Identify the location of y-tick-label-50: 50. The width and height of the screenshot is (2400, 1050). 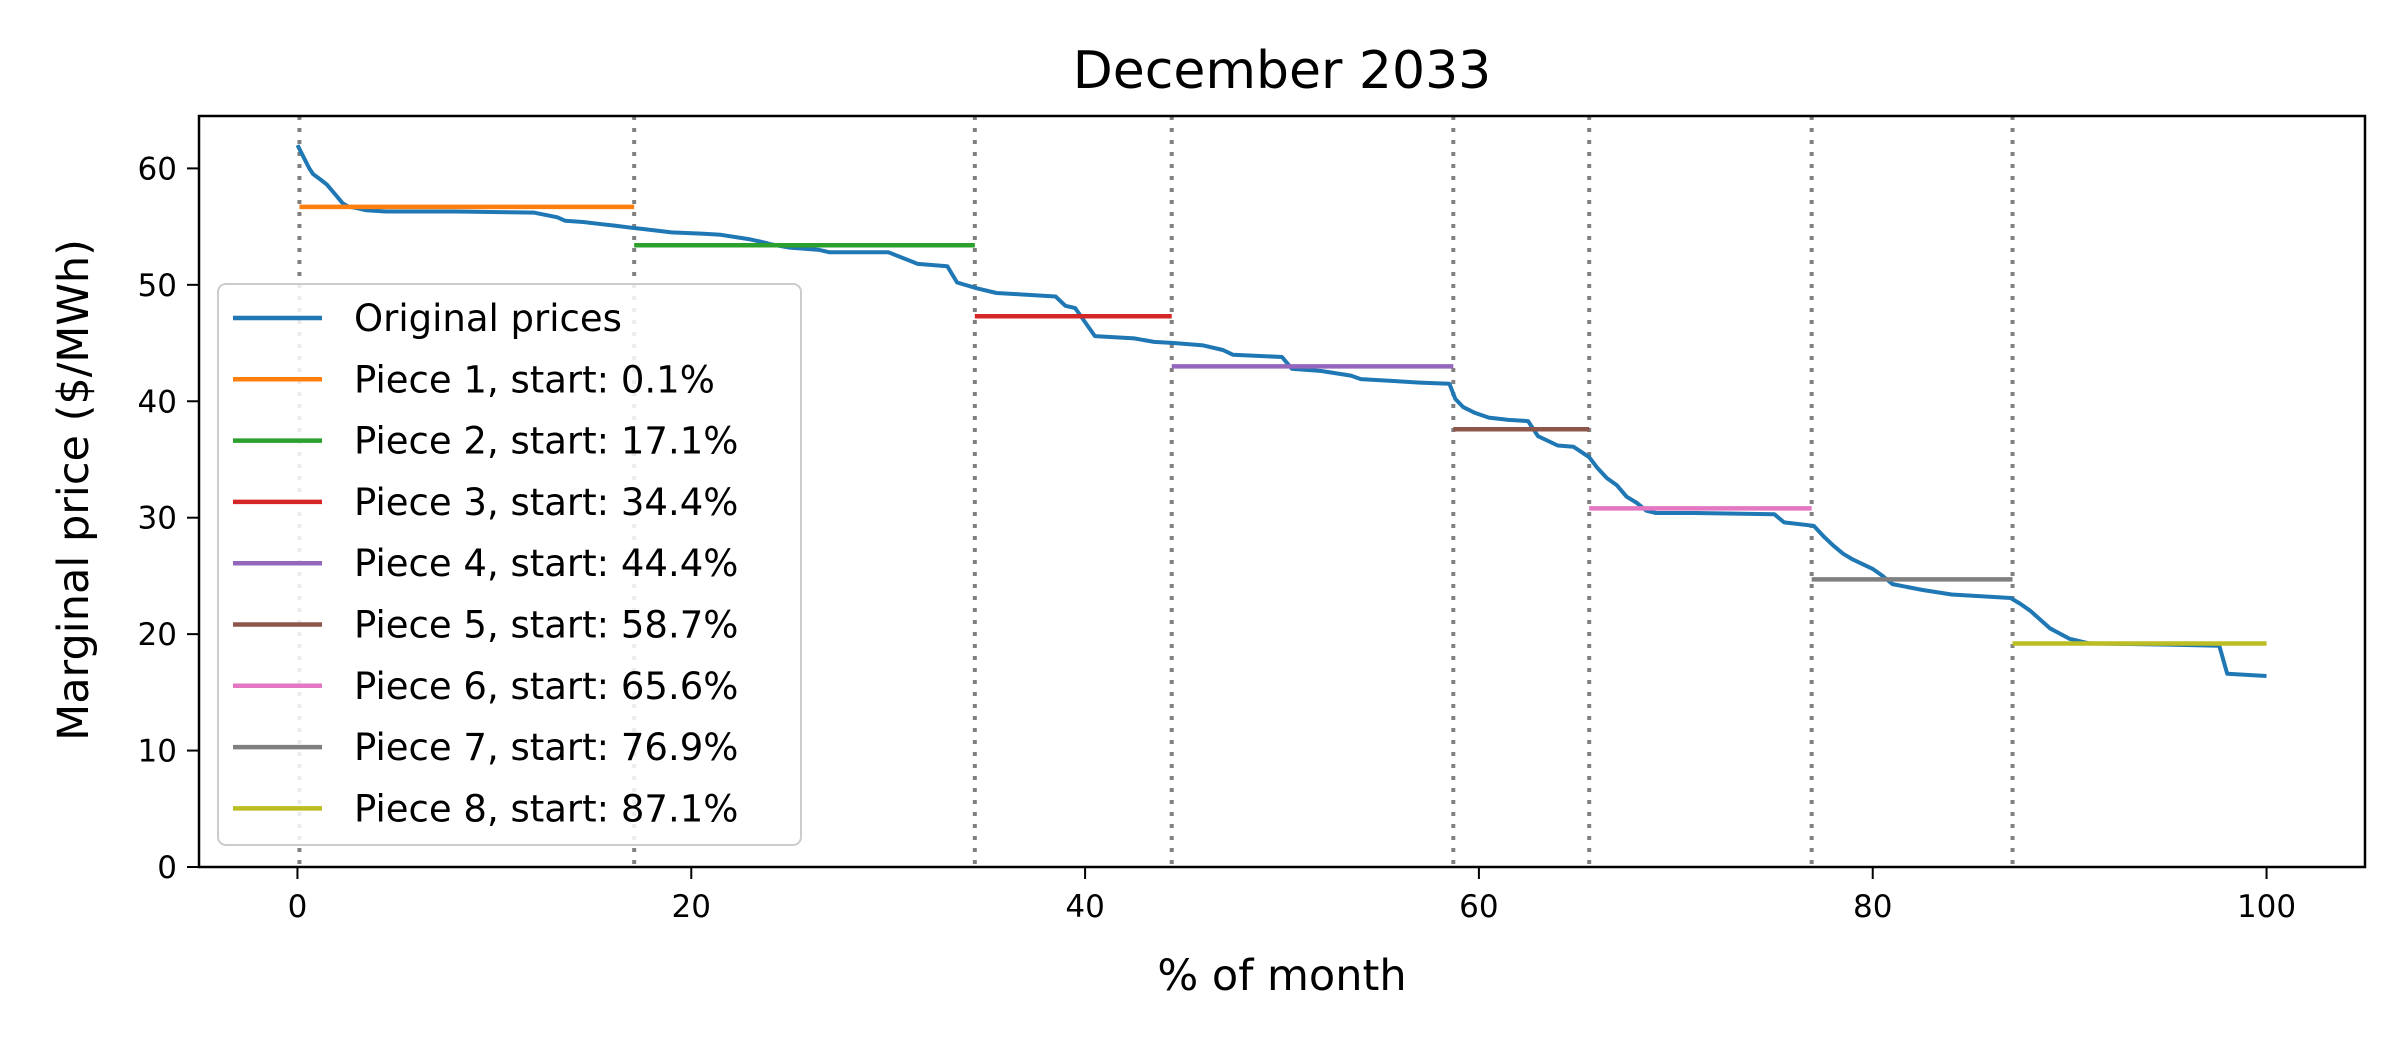
(157, 286).